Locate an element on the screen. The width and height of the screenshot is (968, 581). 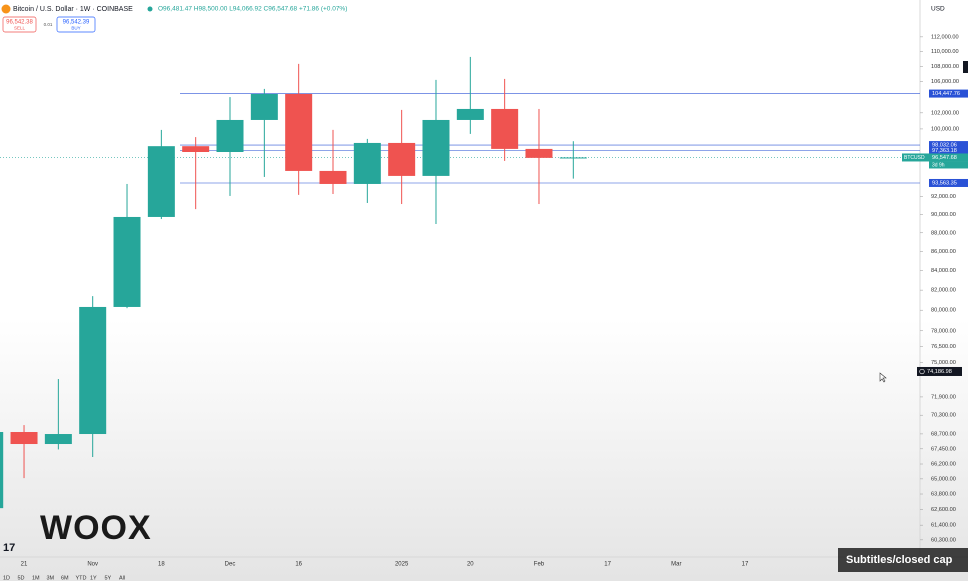
crosshair-label-box is located at coordinates (939, 371).